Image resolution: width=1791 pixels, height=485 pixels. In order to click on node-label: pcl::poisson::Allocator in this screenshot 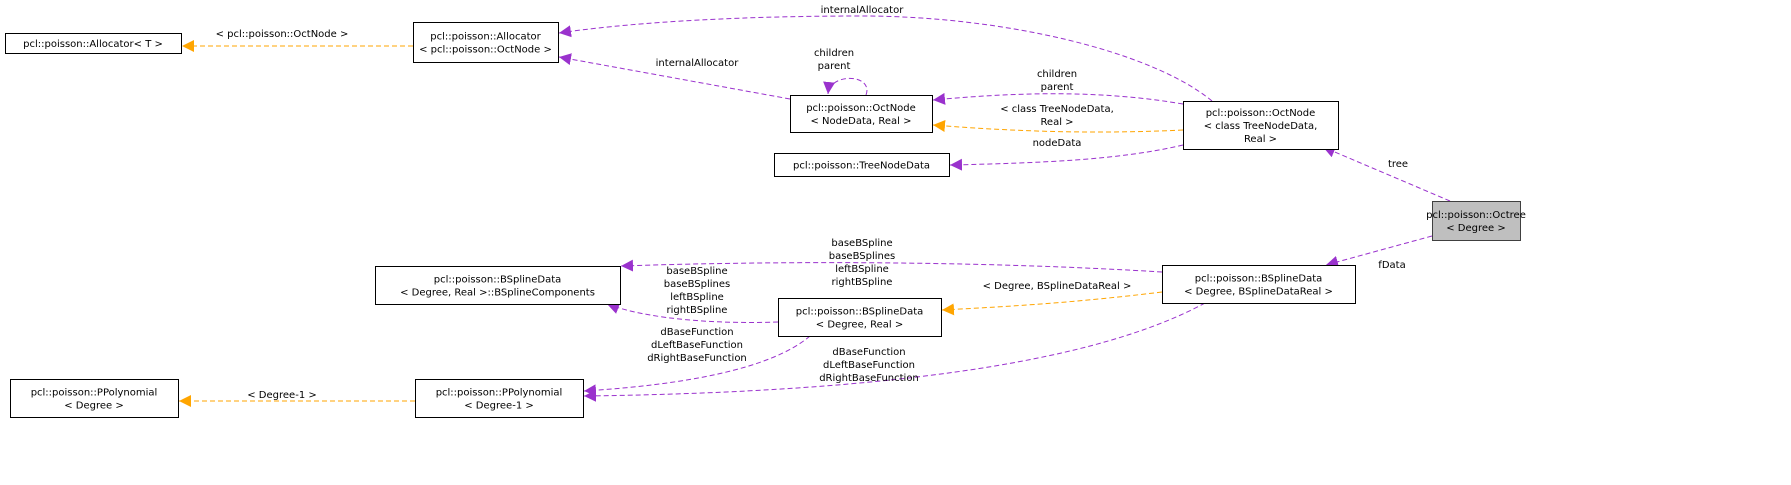, I will do `click(485, 37)`.